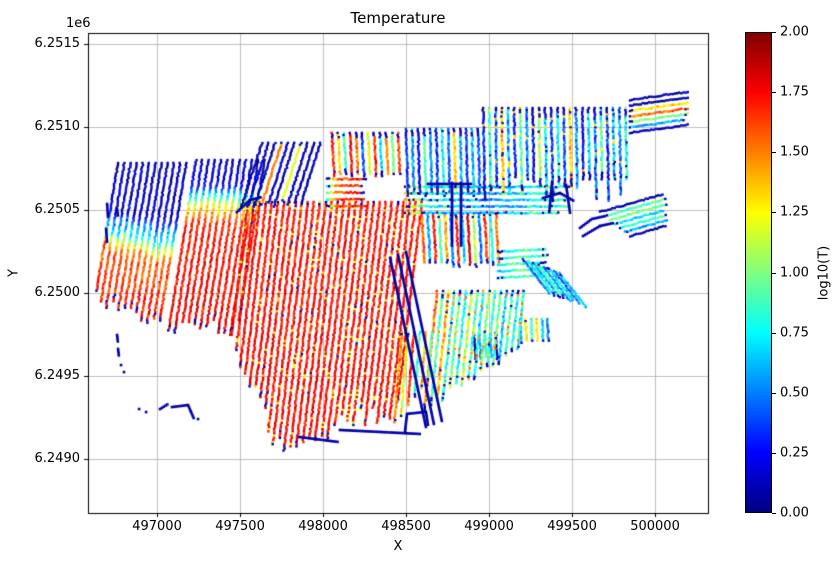 The width and height of the screenshot is (840, 567). What do you see at coordinates (758, 272) in the screenshot?
I see `colorbar` at bounding box center [758, 272].